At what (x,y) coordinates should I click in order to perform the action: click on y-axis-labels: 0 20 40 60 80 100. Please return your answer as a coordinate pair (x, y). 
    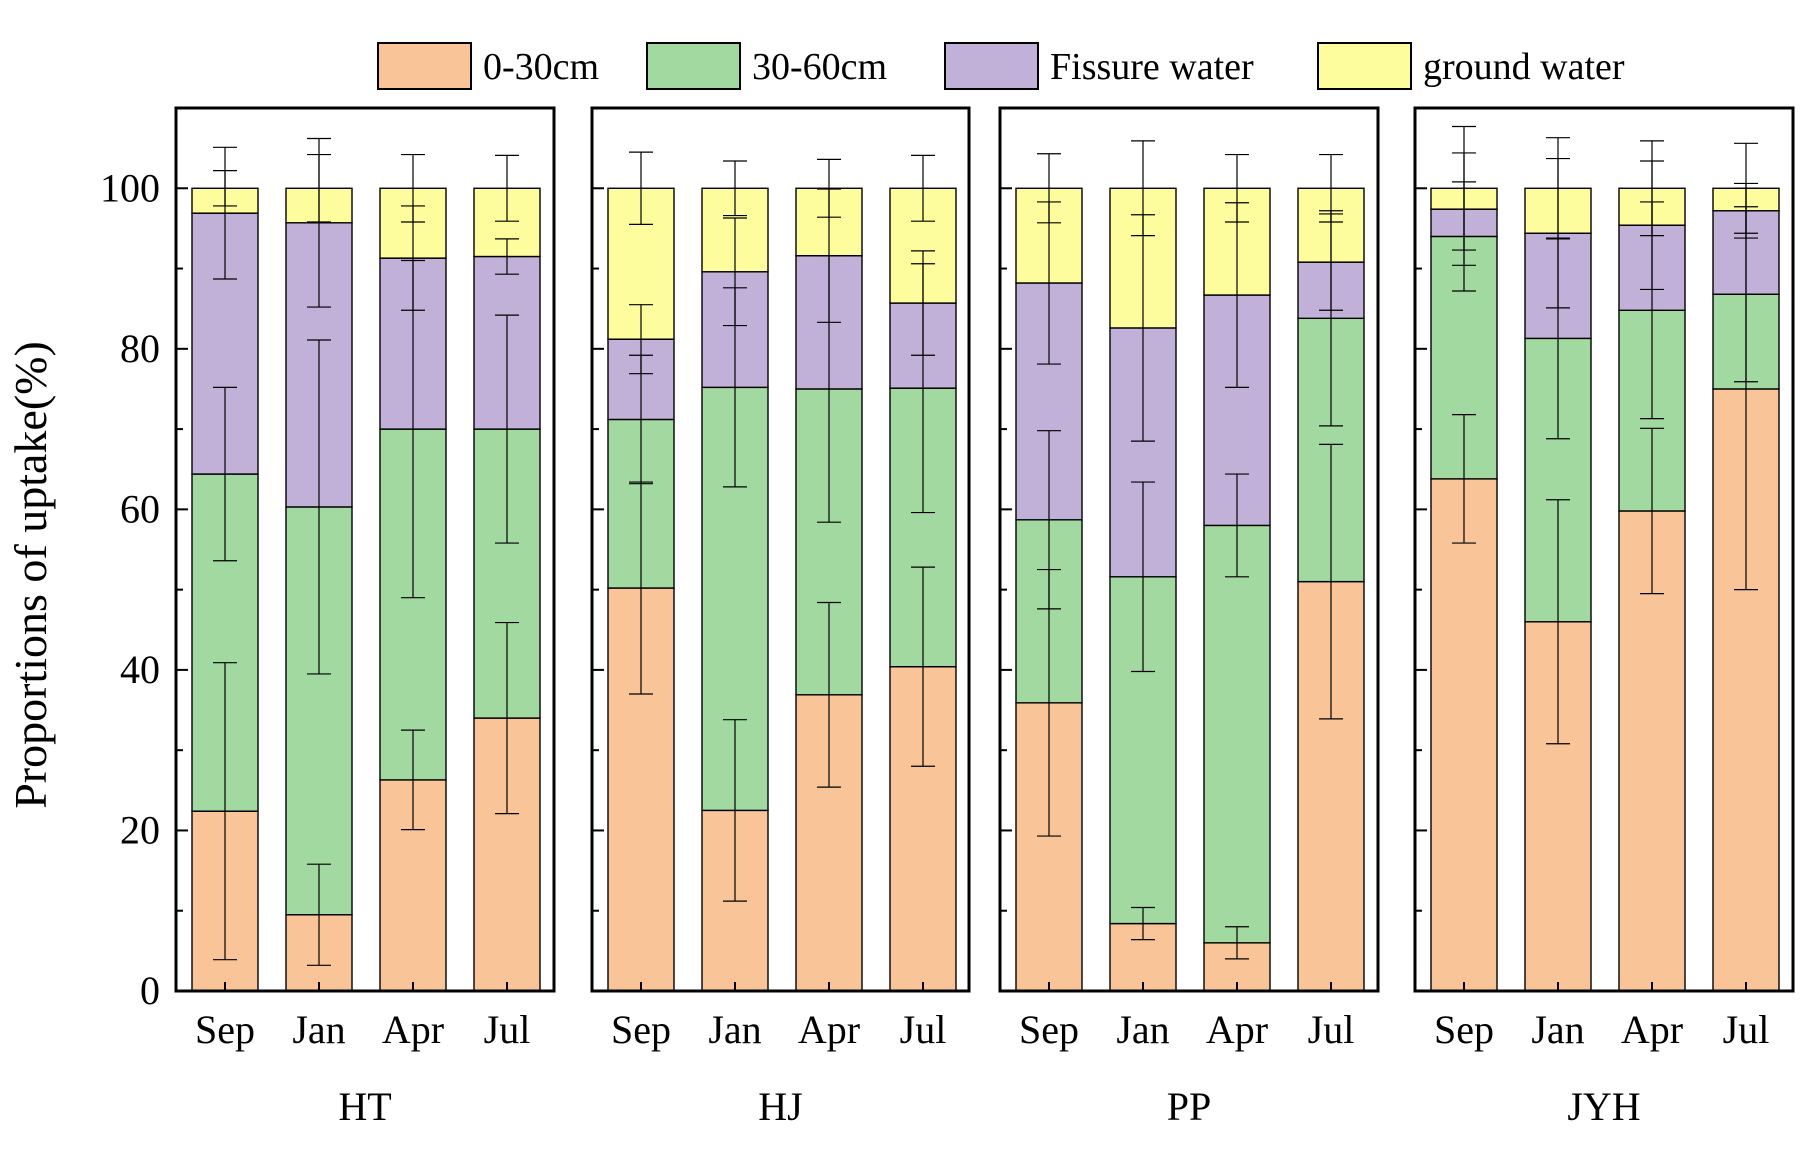
    Looking at the image, I should click on (130, 589).